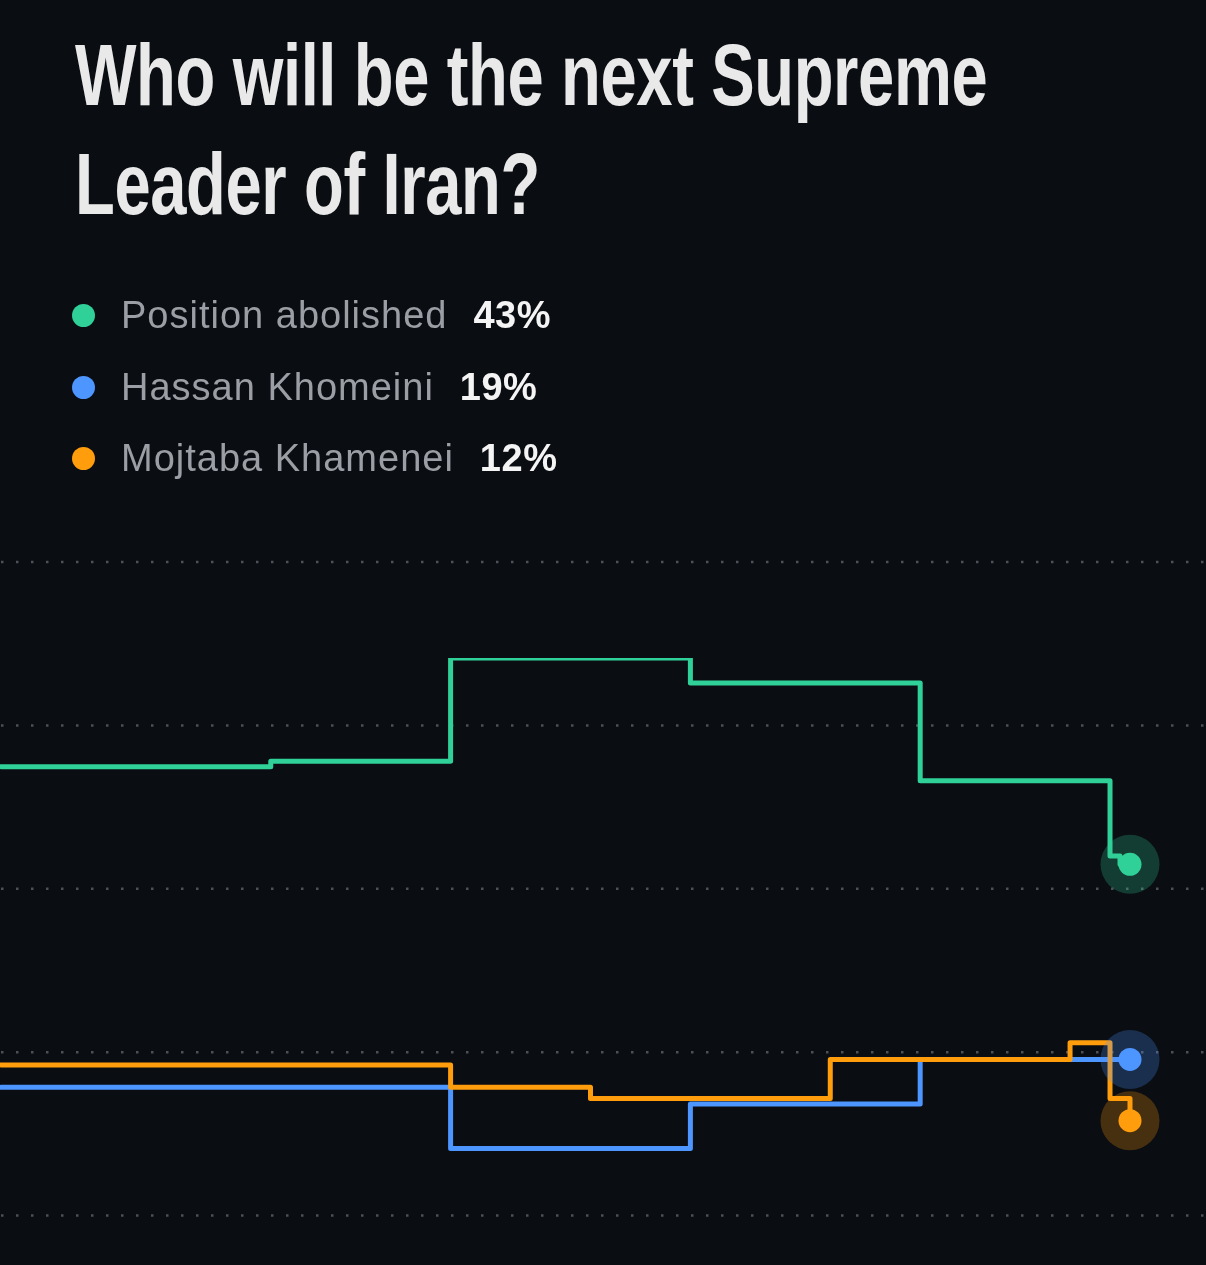  Describe the element at coordinates (498, 387) in the screenshot. I see `text: 19%` at that location.